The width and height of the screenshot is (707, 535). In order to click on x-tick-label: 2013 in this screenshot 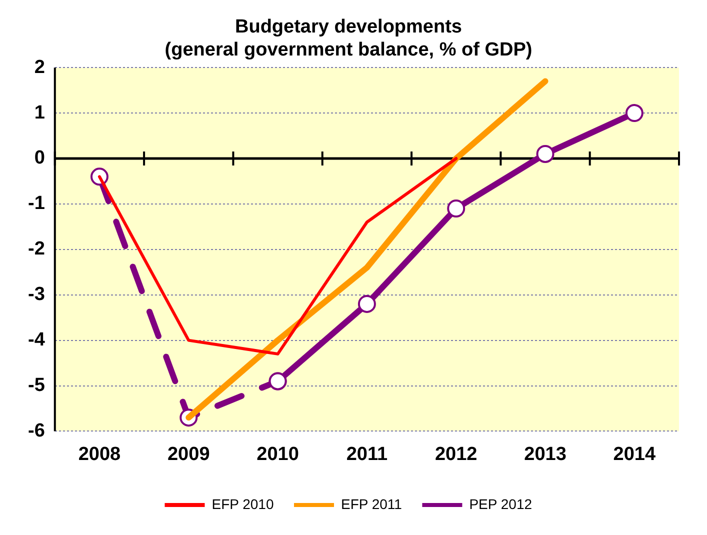, I will do `click(545, 454)`.